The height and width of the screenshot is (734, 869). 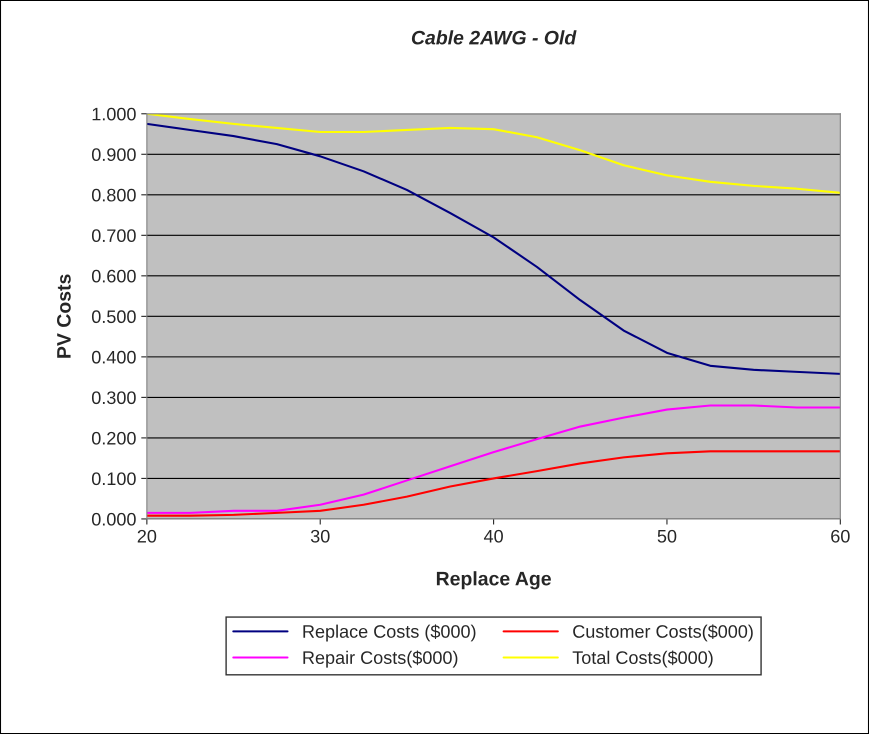 I want to click on legend-label: Replace Costs ($000), so click(x=389, y=633).